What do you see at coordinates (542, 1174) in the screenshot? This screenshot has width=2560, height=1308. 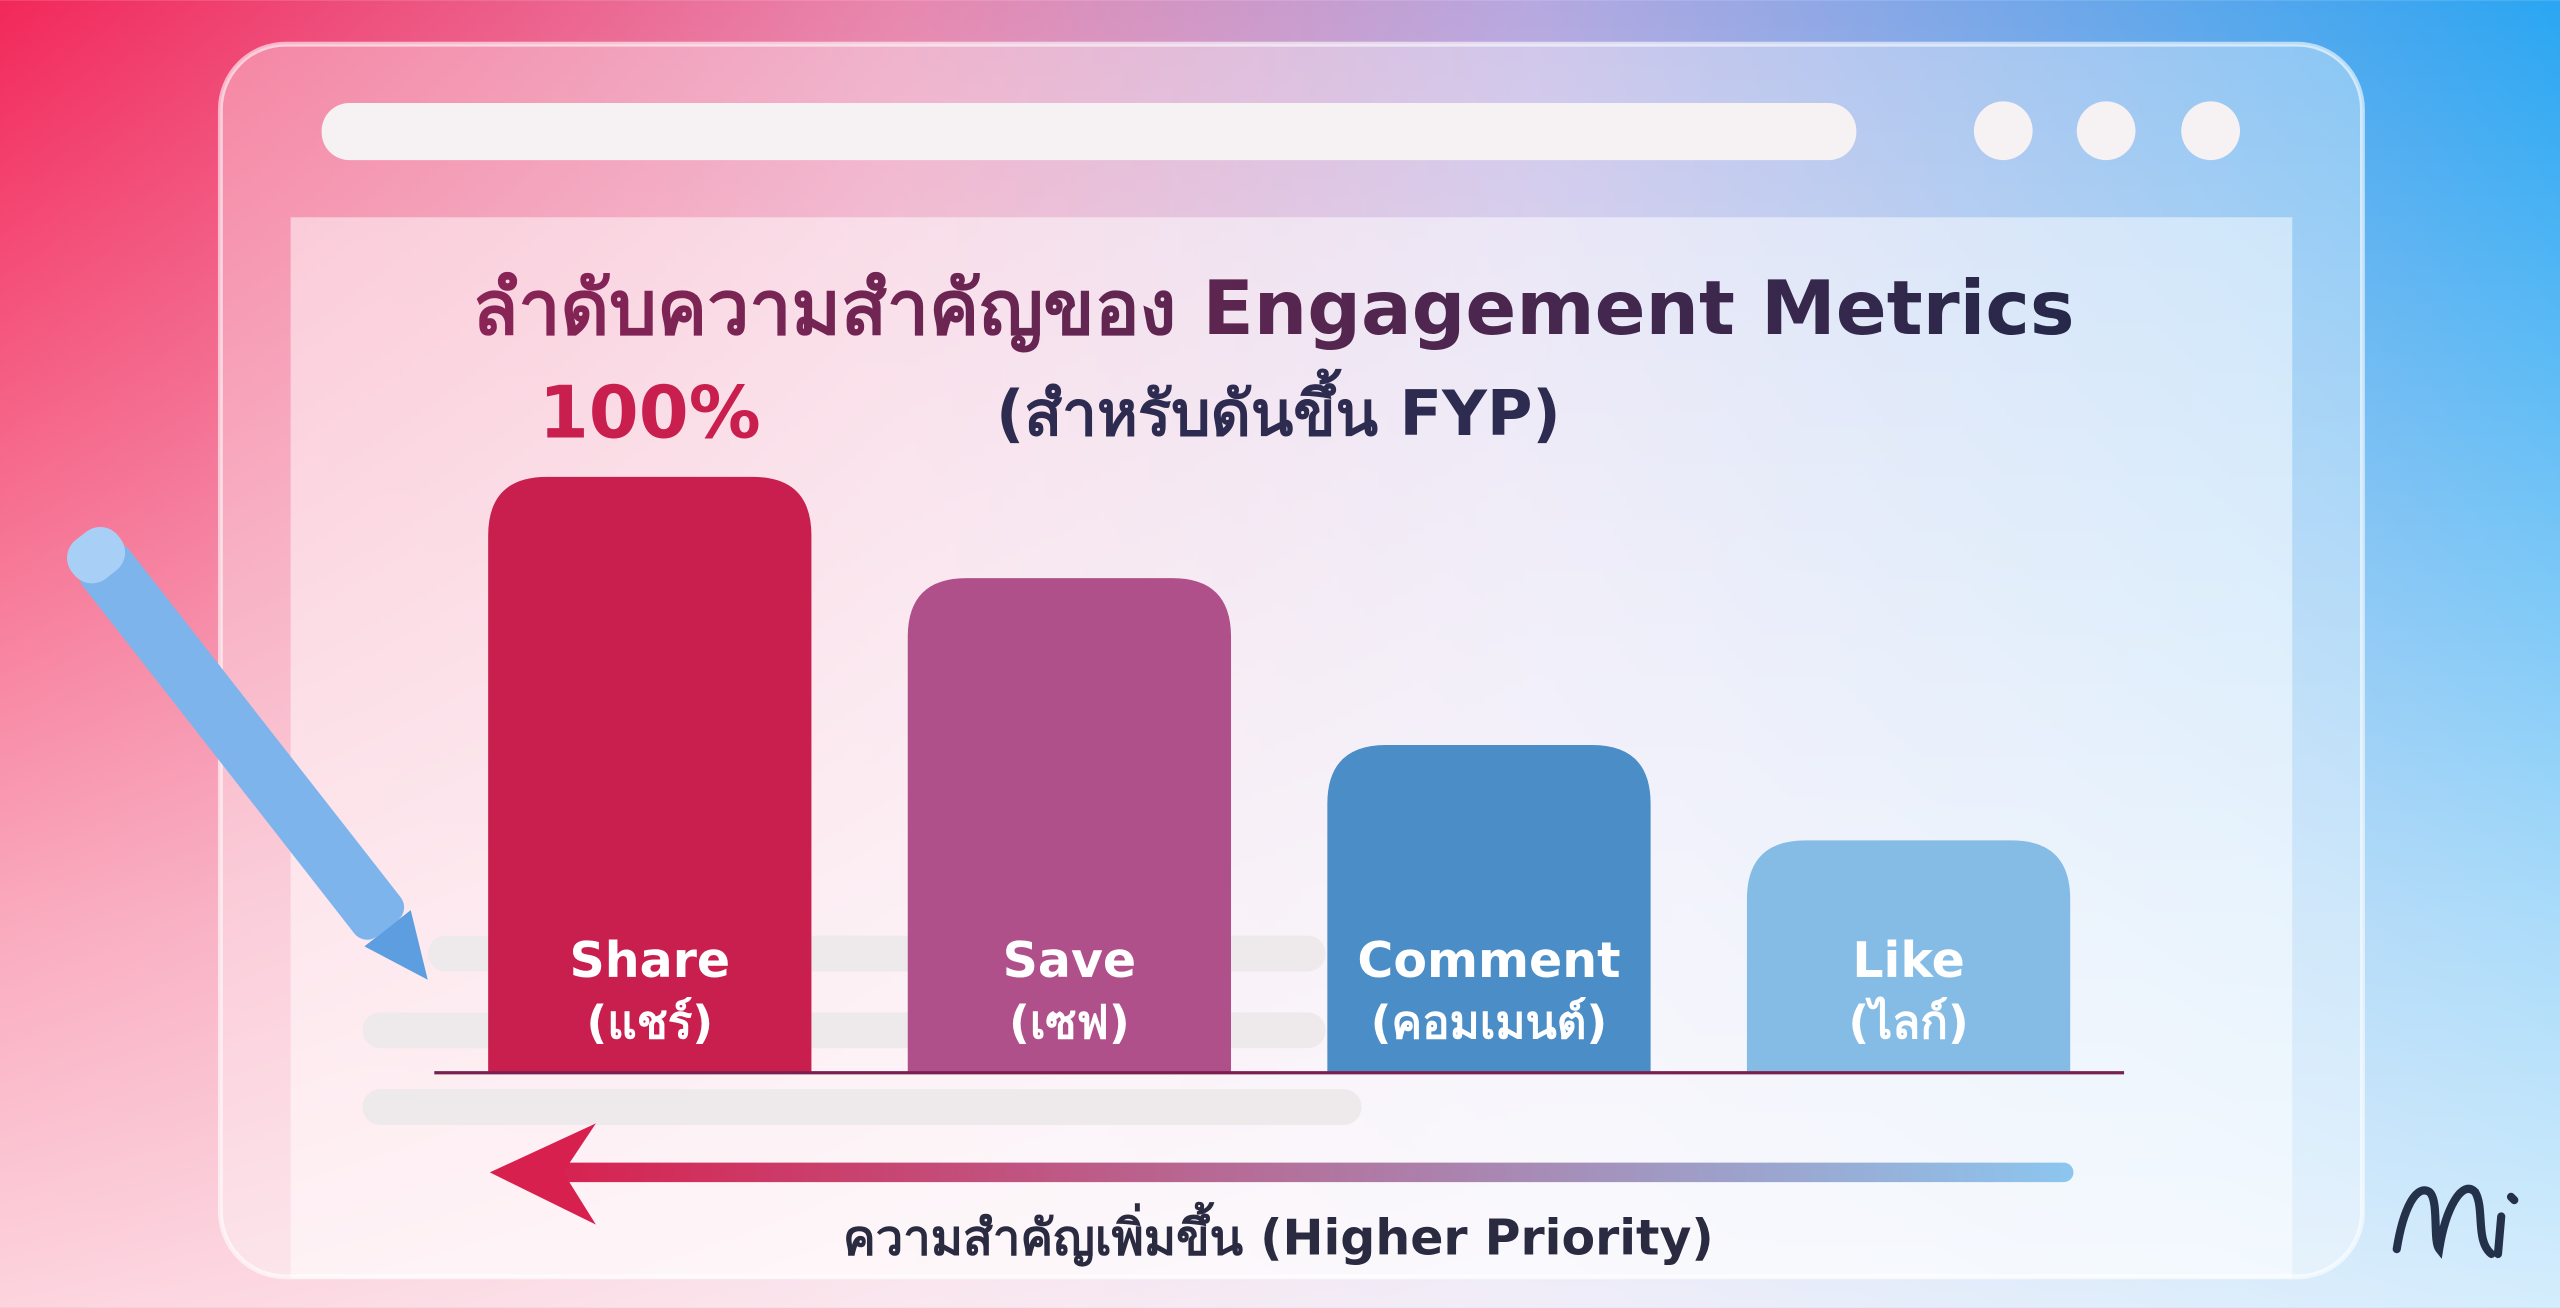 I see `arrow-head` at bounding box center [542, 1174].